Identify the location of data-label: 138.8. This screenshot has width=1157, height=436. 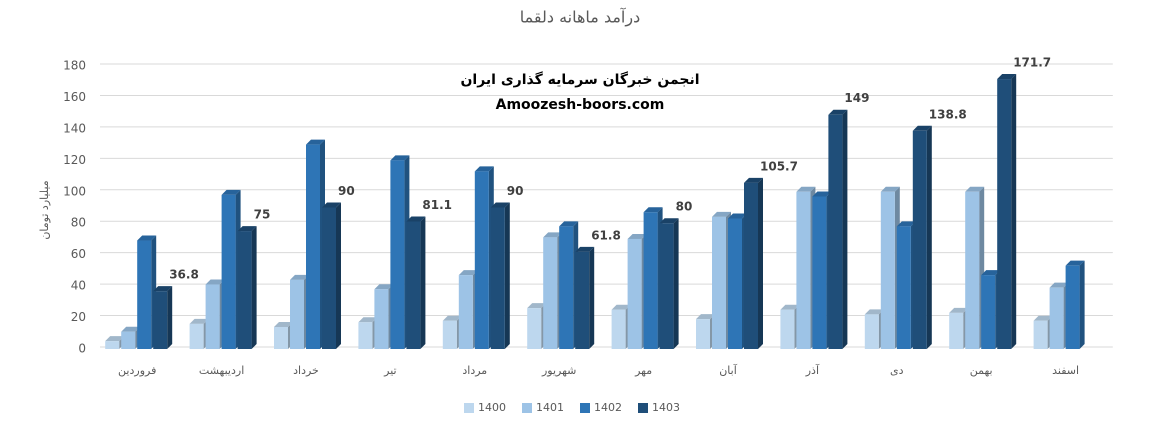
(948, 114).